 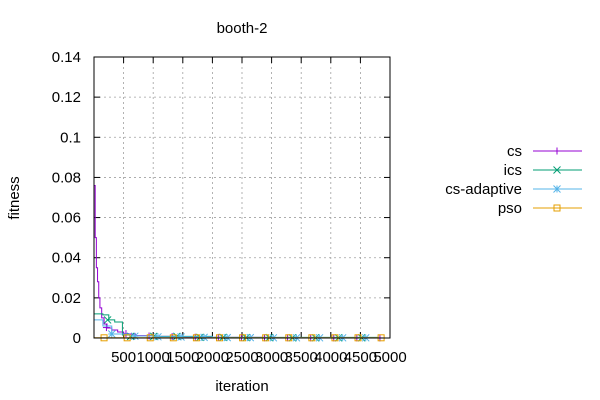 I want to click on x-tick-label: 3000, so click(x=271, y=357).